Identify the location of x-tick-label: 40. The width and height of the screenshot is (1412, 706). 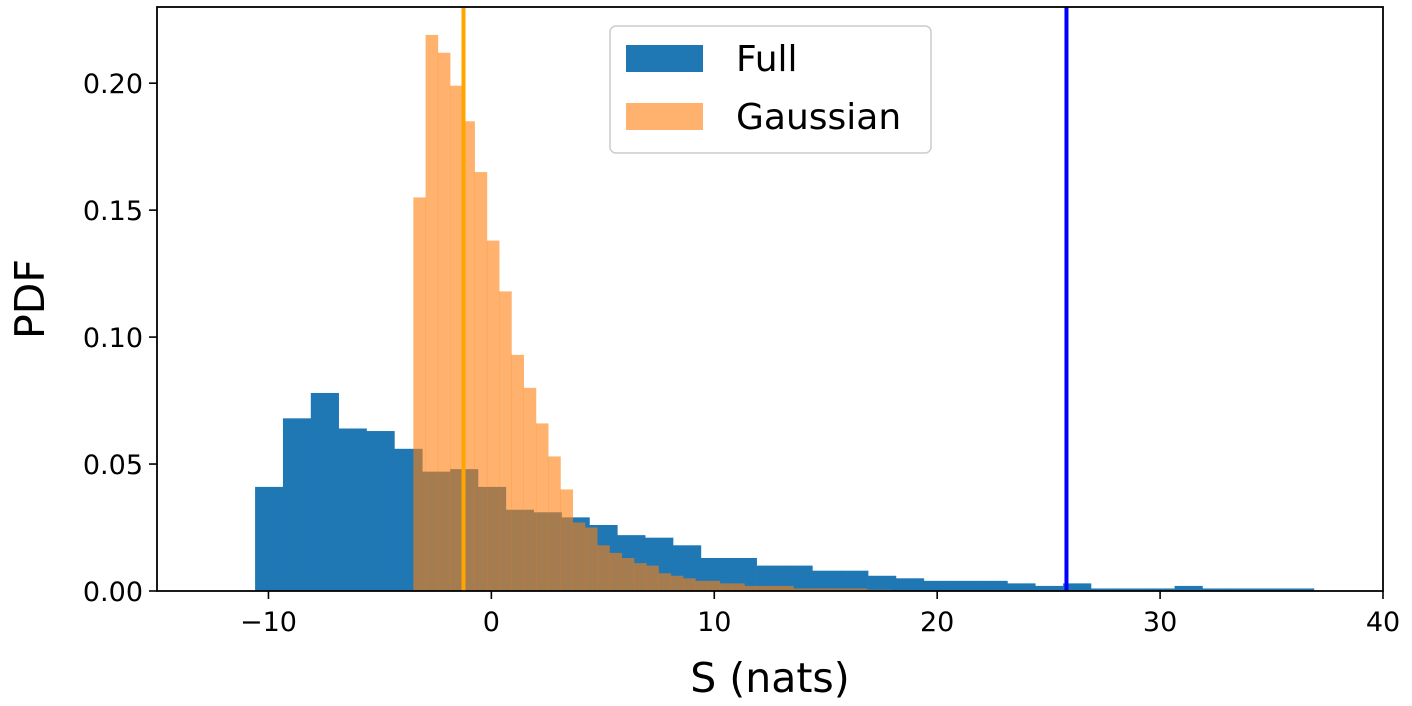
(1383, 622).